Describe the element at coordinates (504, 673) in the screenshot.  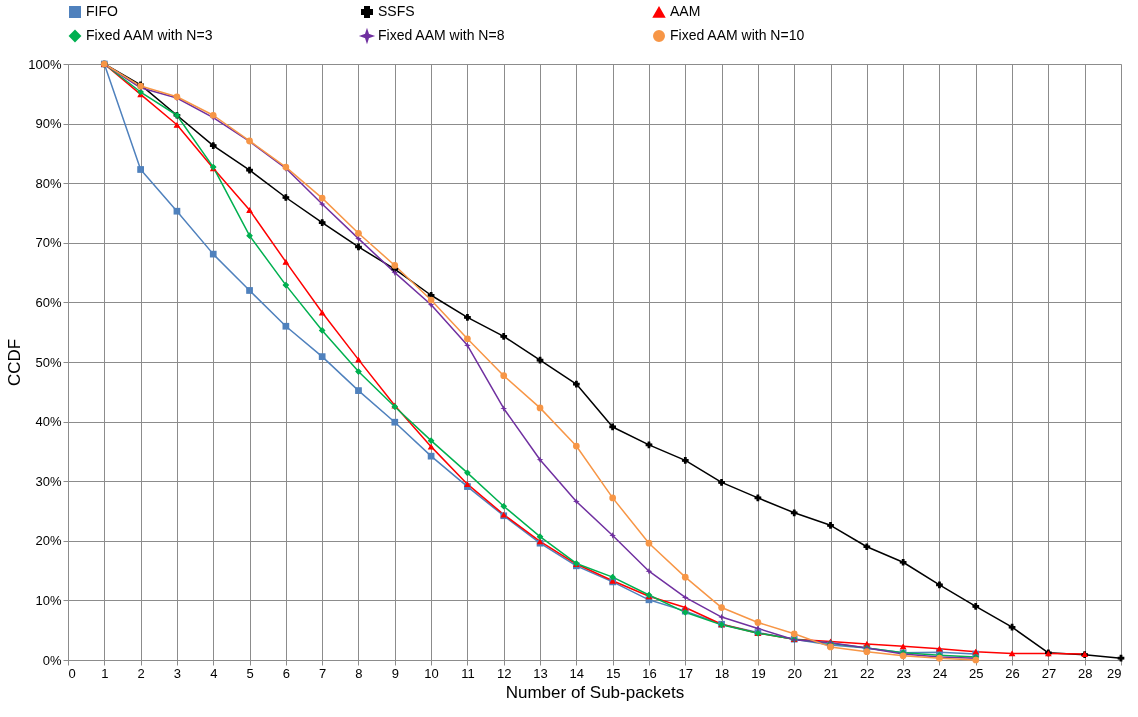
I see `x-tick-label: 12` at that location.